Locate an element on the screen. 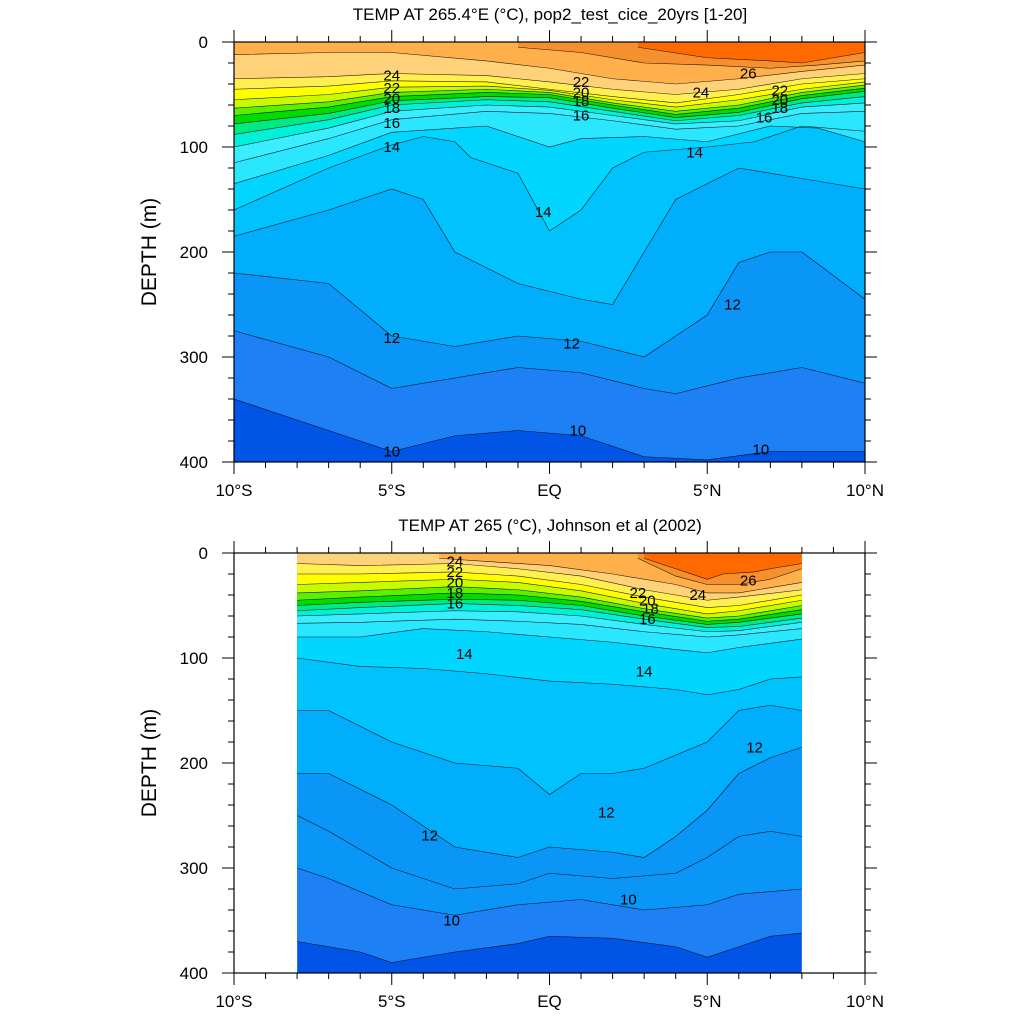 The height and width of the screenshot is (1024, 1024). y-tick-label: 300 is located at coordinates (194, 868).